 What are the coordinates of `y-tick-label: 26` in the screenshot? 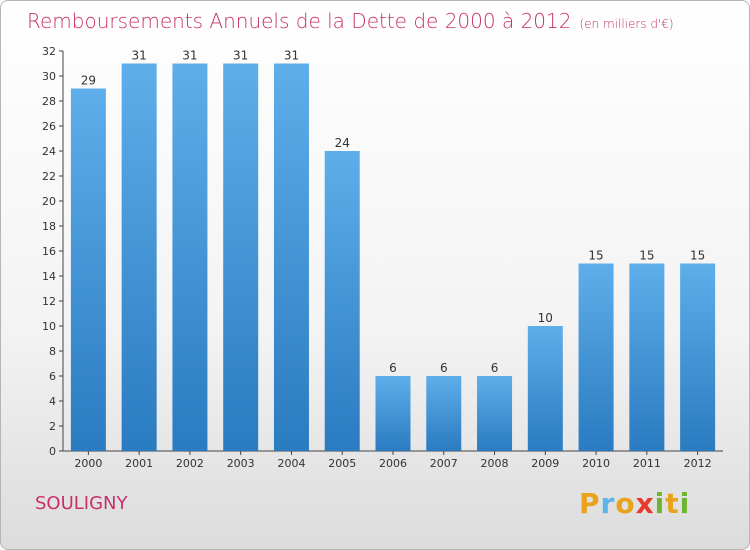 It's located at (49, 126).